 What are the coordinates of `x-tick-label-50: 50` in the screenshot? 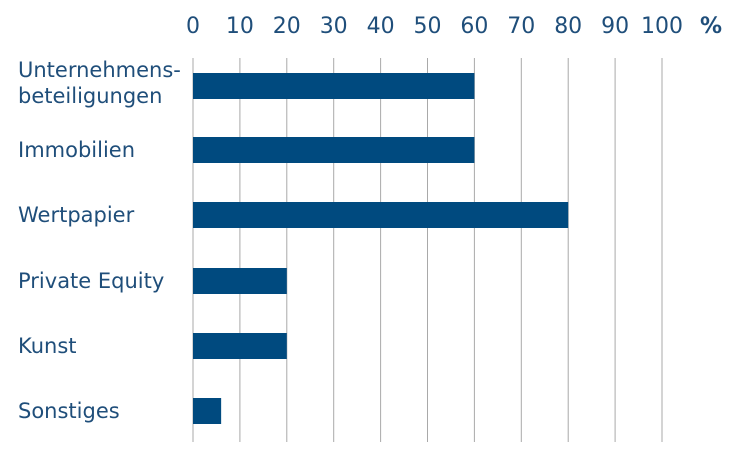 It's located at (428, 26).